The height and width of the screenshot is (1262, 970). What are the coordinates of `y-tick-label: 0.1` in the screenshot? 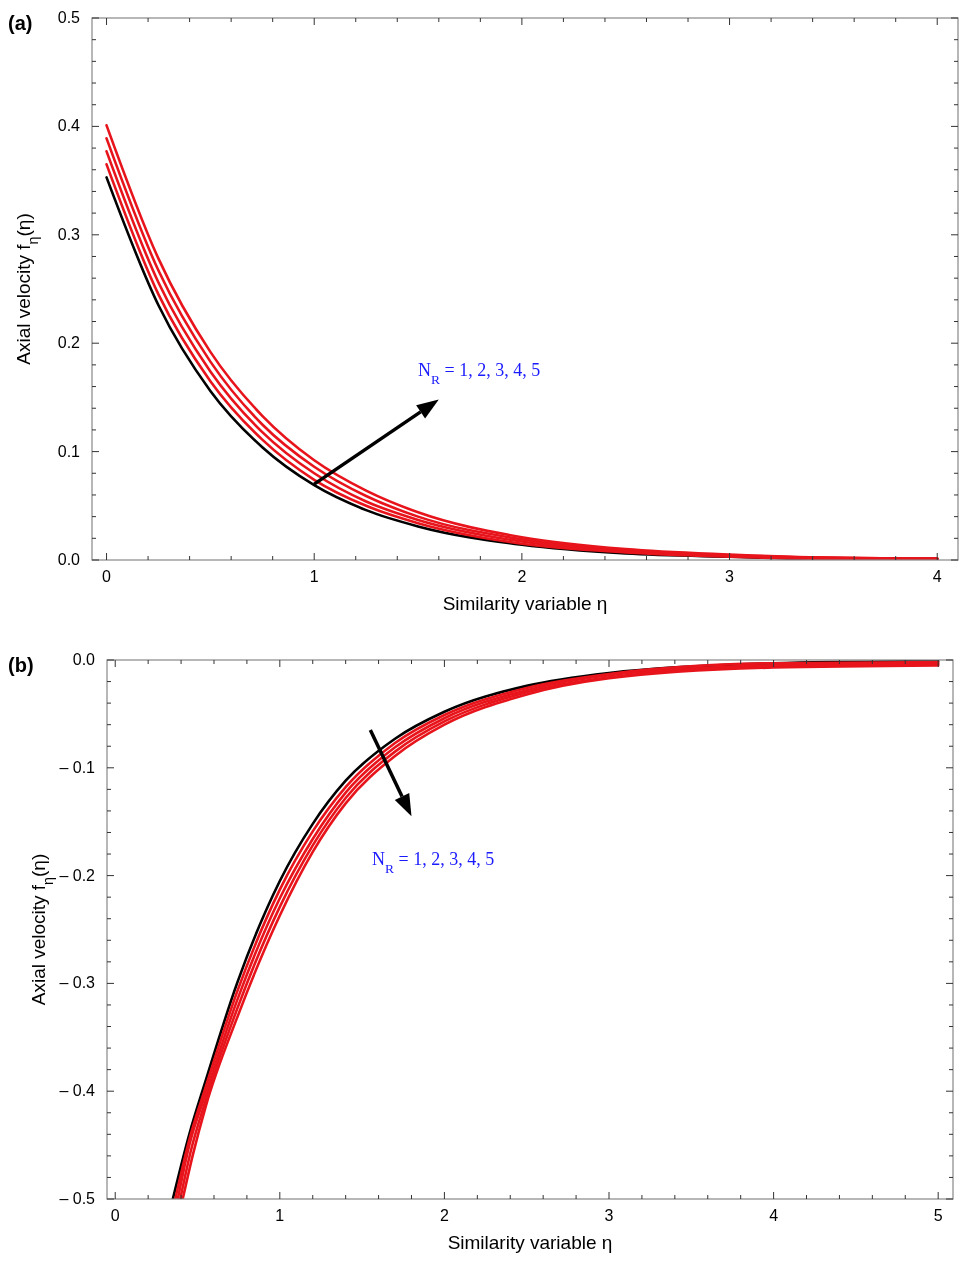 It's located at (69, 451).